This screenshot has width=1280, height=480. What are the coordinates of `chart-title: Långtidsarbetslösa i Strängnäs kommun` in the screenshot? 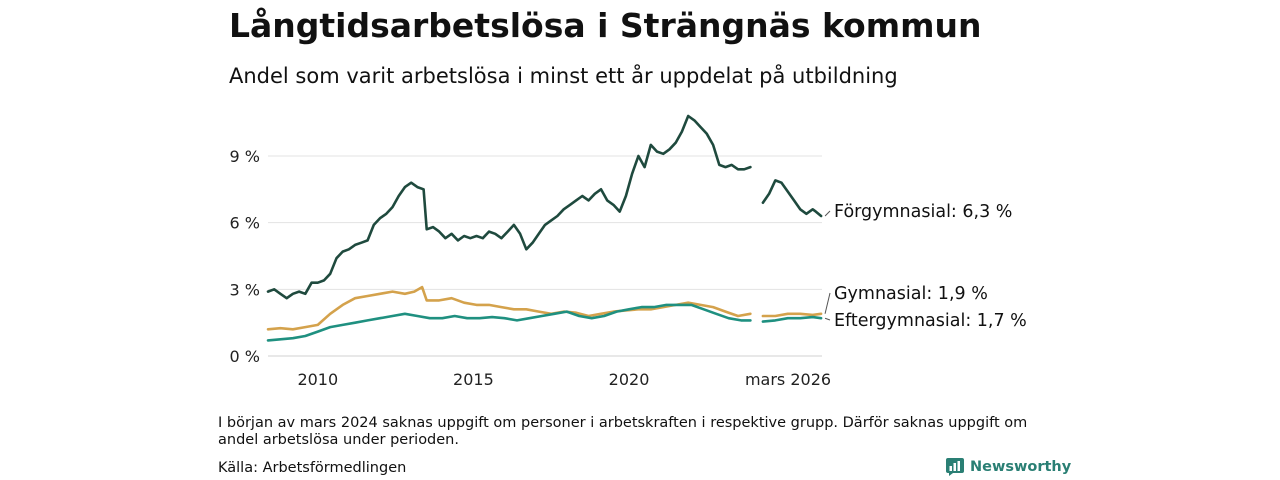 It's located at (605, 25).